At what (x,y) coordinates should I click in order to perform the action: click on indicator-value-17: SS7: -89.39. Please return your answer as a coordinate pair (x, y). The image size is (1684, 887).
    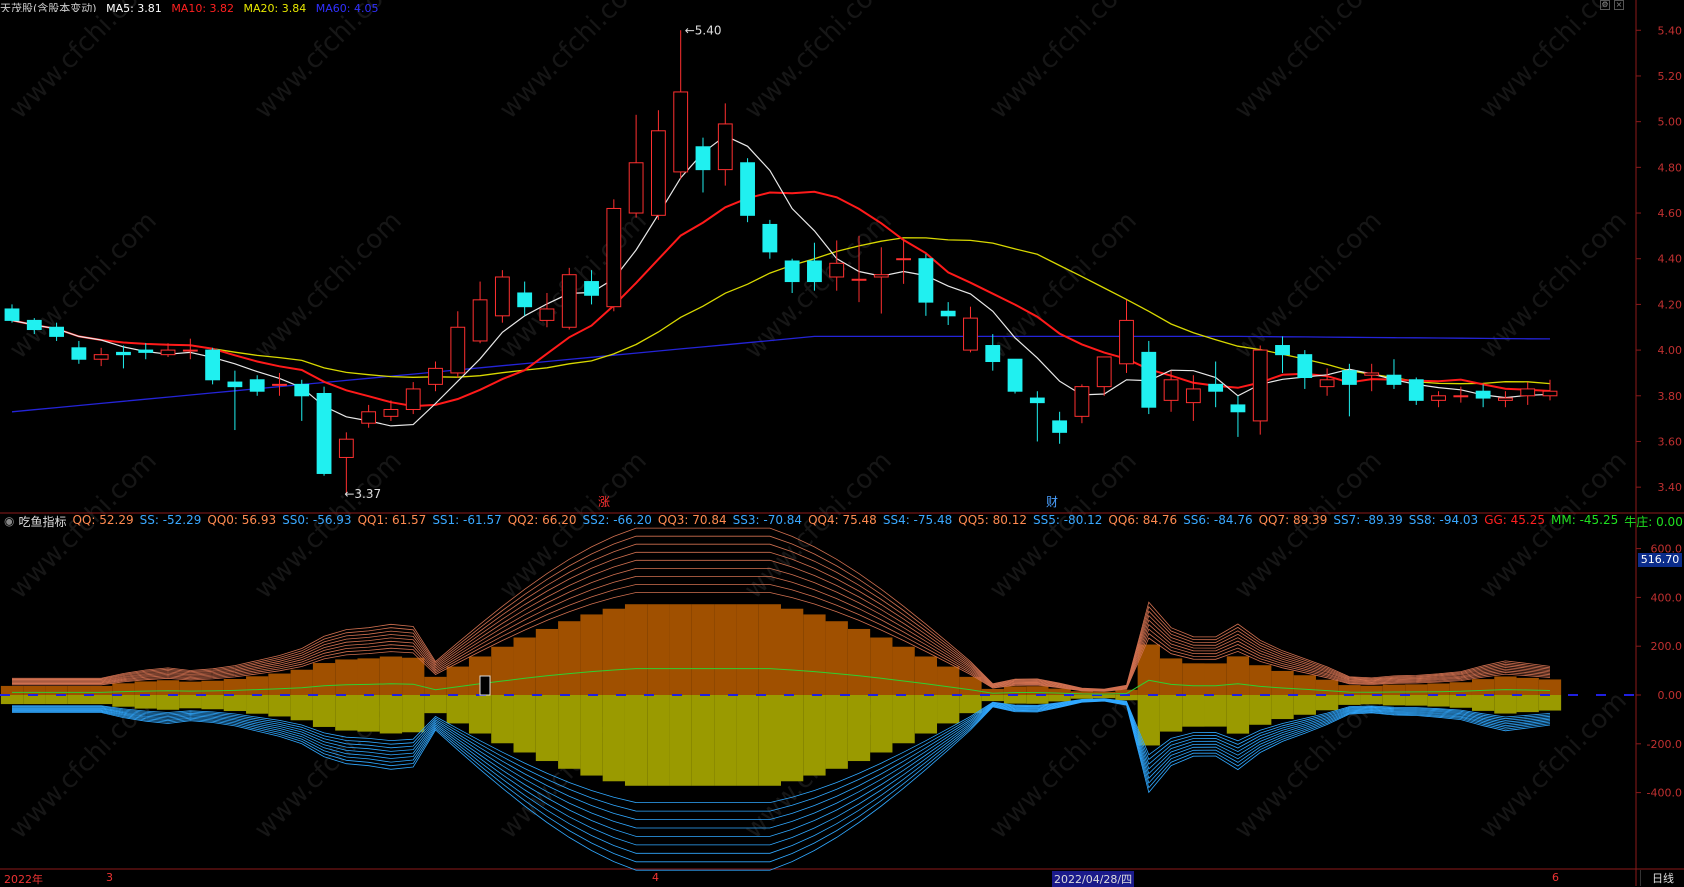
    Looking at the image, I should click on (1368, 519).